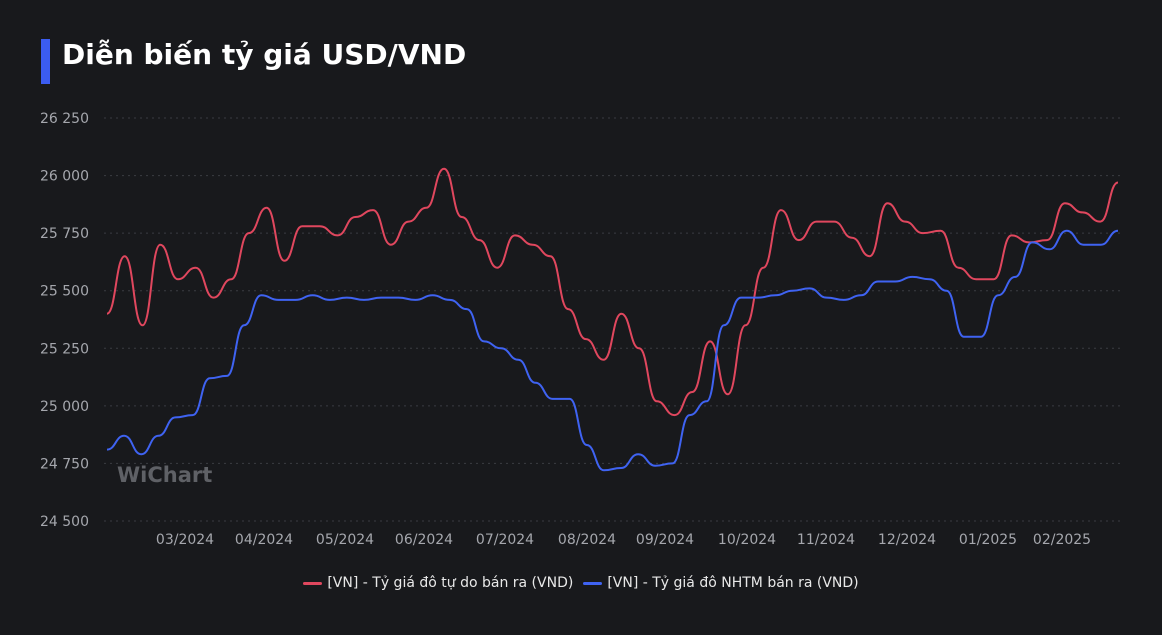  What do you see at coordinates (345, 540) in the screenshot?
I see `x-tick-label: 05/2024` at bounding box center [345, 540].